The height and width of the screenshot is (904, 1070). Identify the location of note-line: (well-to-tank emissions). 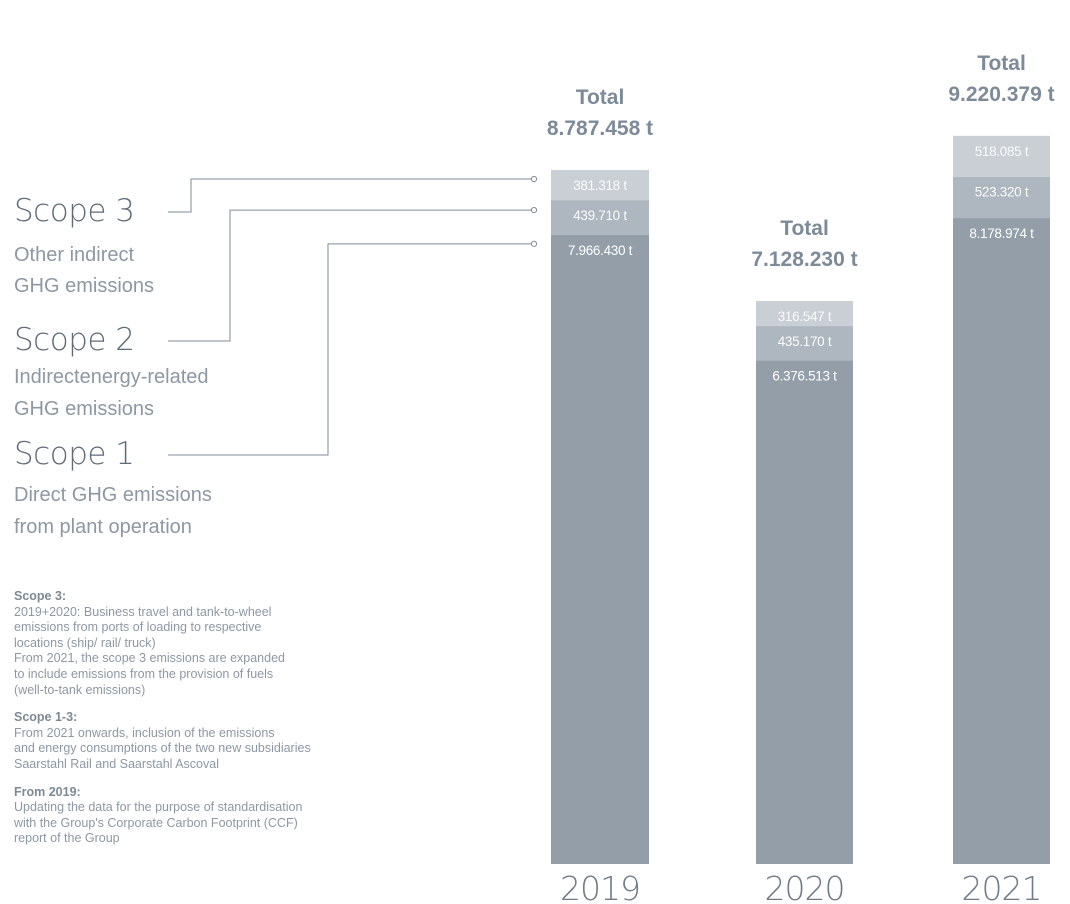
(80, 689).